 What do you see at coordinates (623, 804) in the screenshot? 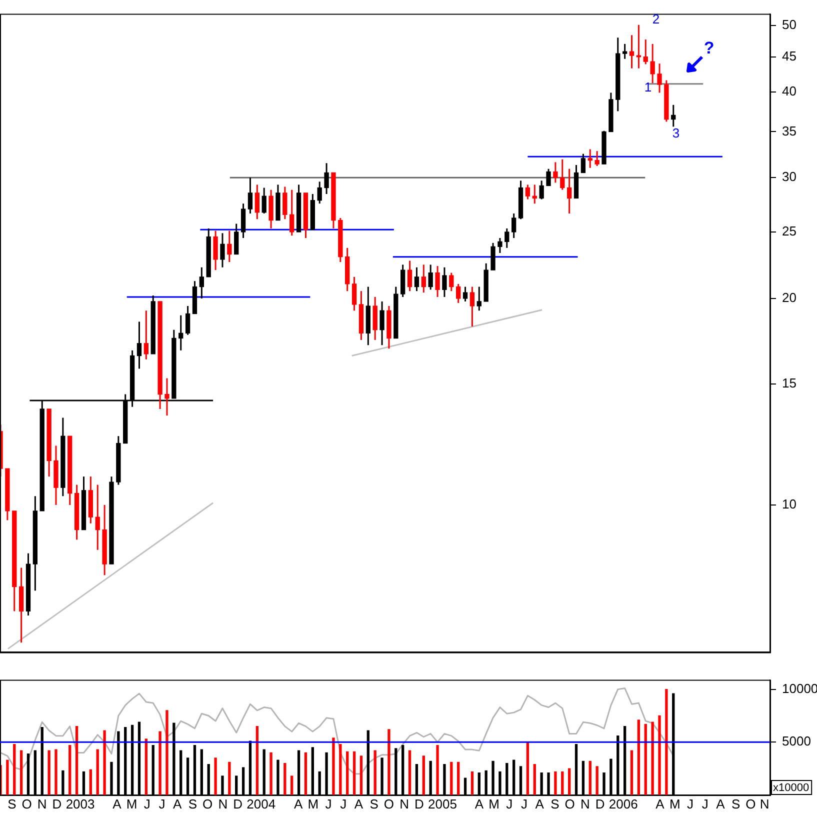
I see `x-tick-label: 2006` at bounding box center [623, 804].